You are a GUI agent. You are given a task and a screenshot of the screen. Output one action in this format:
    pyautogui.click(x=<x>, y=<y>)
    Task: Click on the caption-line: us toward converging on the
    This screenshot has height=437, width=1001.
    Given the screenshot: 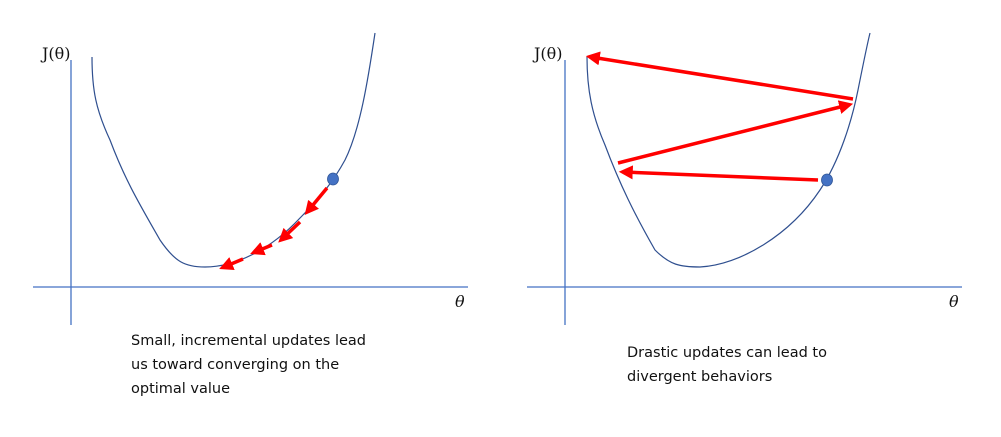 What is the action you would take?
    pyautogui.click(x=235, y=365)
    